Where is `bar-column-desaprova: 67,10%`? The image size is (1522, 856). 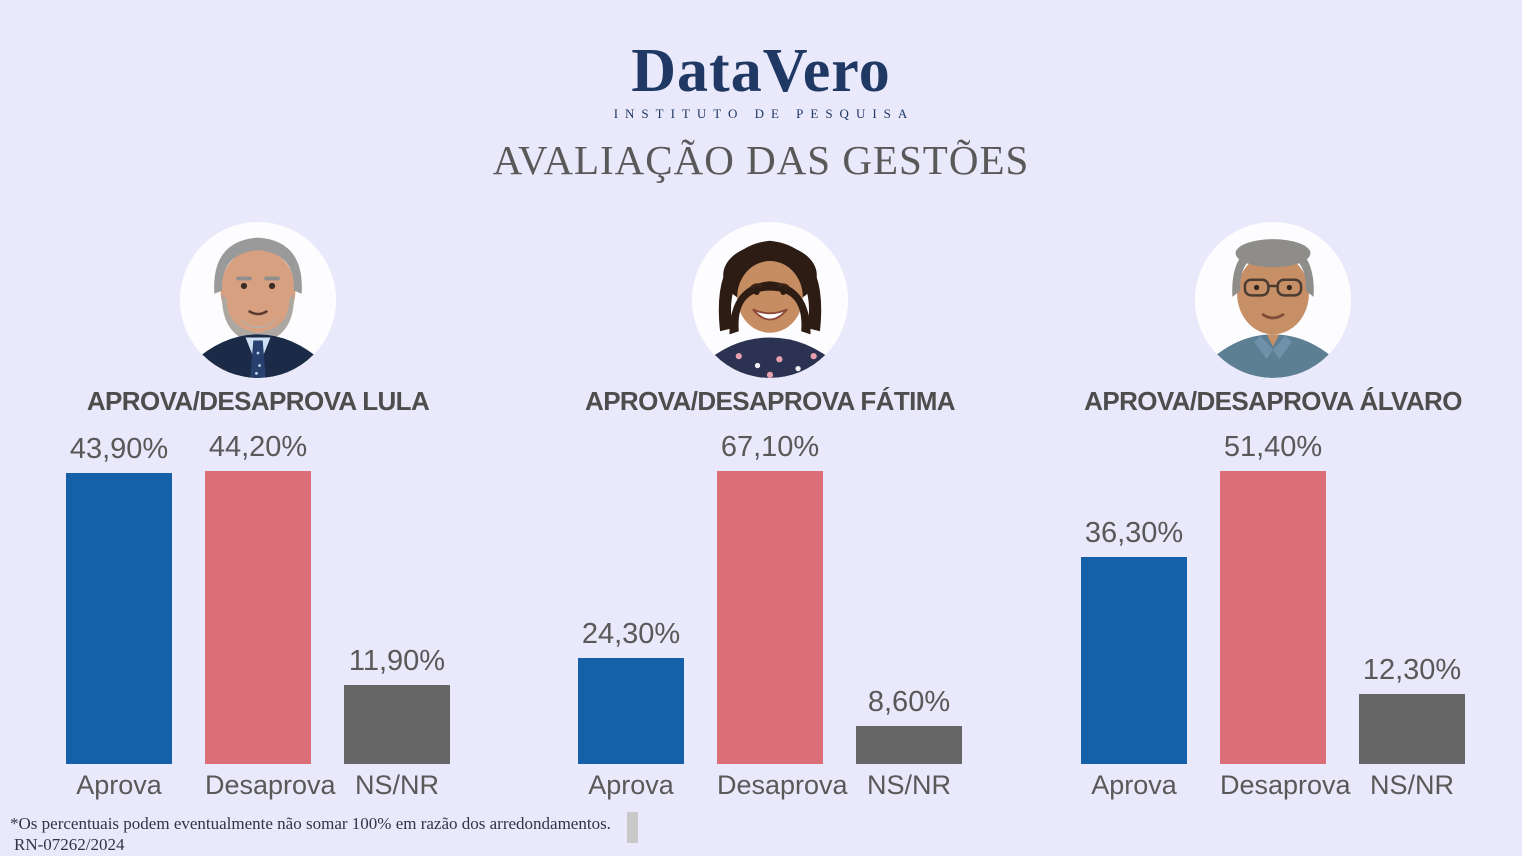 bar-column-desaprova: 67,10% is located at coordinates (770, 597).